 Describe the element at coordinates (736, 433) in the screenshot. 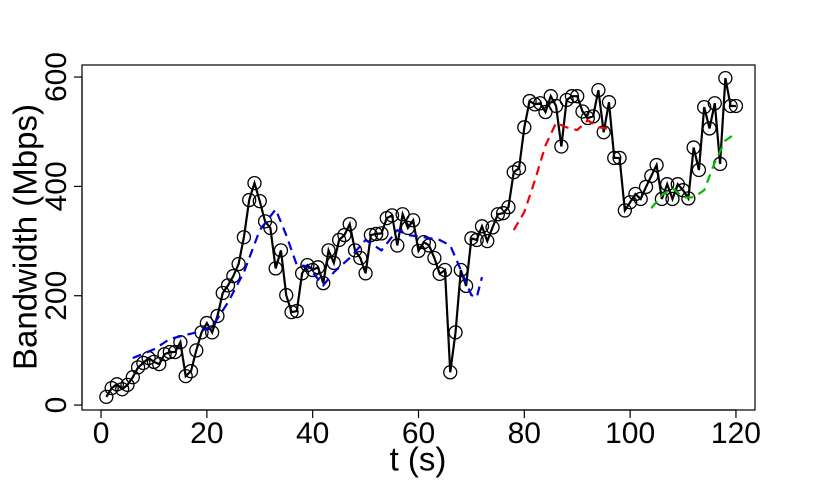

I see `x-tick-label: 120` at that location.